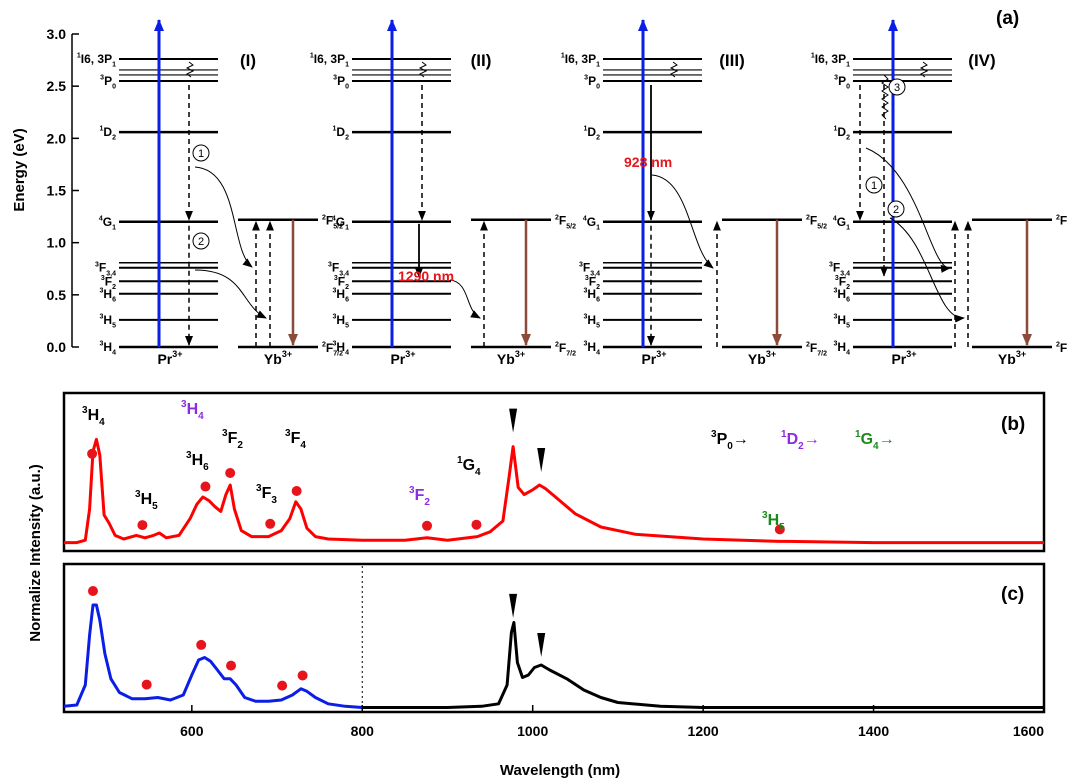 Image resolution: width=1067 pixels, height=779 pixels. I want to click on pr-level-label: 3H6, so click(592, 295).